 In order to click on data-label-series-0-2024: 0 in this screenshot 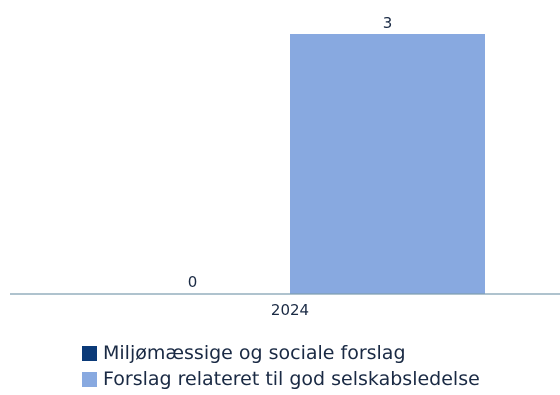, I will do `click(193, 282)`.